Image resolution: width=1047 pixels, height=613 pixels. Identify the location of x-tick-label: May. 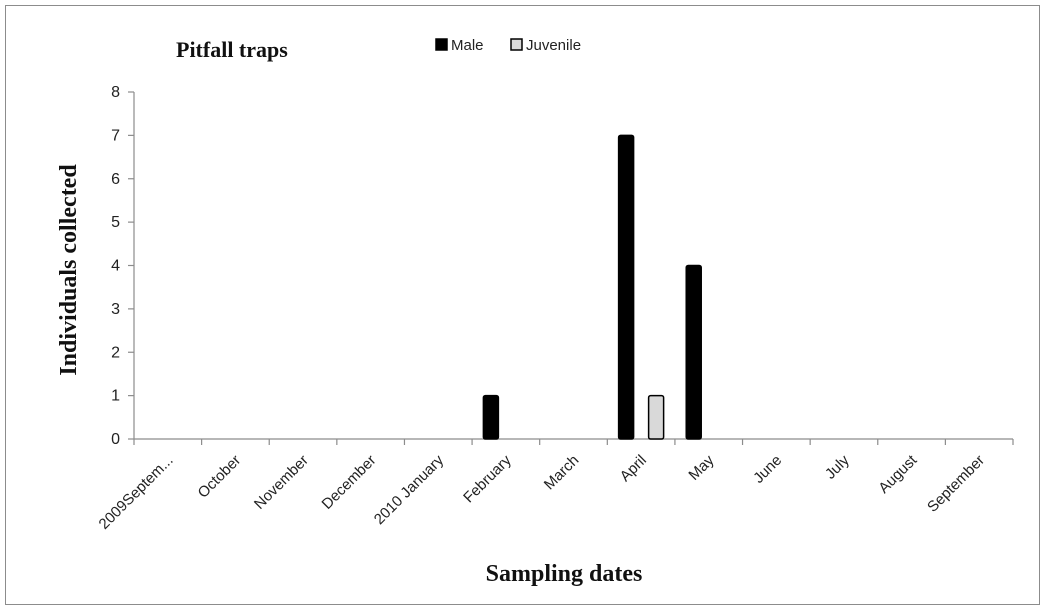
(701, 467).